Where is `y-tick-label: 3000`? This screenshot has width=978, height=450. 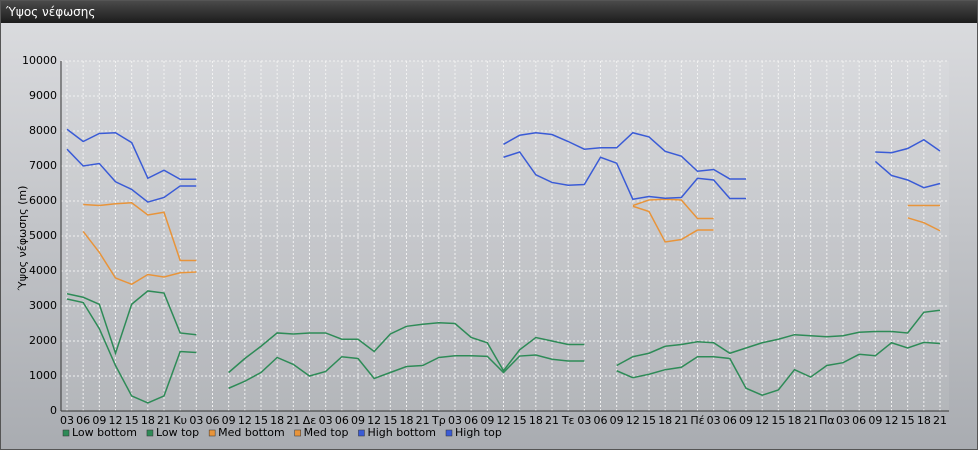
y-tick-label: 3000 is located at coordinates (43, 305).